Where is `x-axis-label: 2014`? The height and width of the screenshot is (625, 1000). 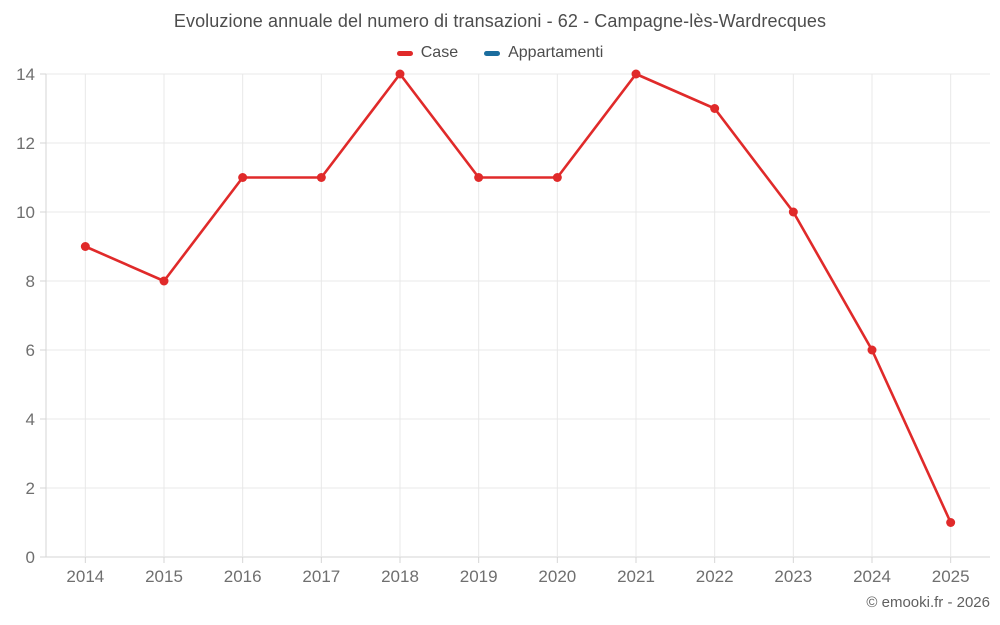 x-axis-label: 2014 is located at coordinates (85, 576).